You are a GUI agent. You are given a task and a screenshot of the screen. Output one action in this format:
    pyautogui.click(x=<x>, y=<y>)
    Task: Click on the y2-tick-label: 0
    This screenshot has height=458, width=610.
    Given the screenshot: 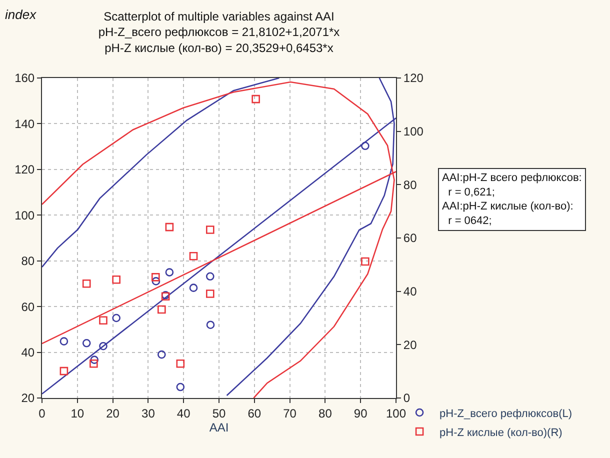 What is the action you would take?
    pyautogui.click(x=406, y=398)
    